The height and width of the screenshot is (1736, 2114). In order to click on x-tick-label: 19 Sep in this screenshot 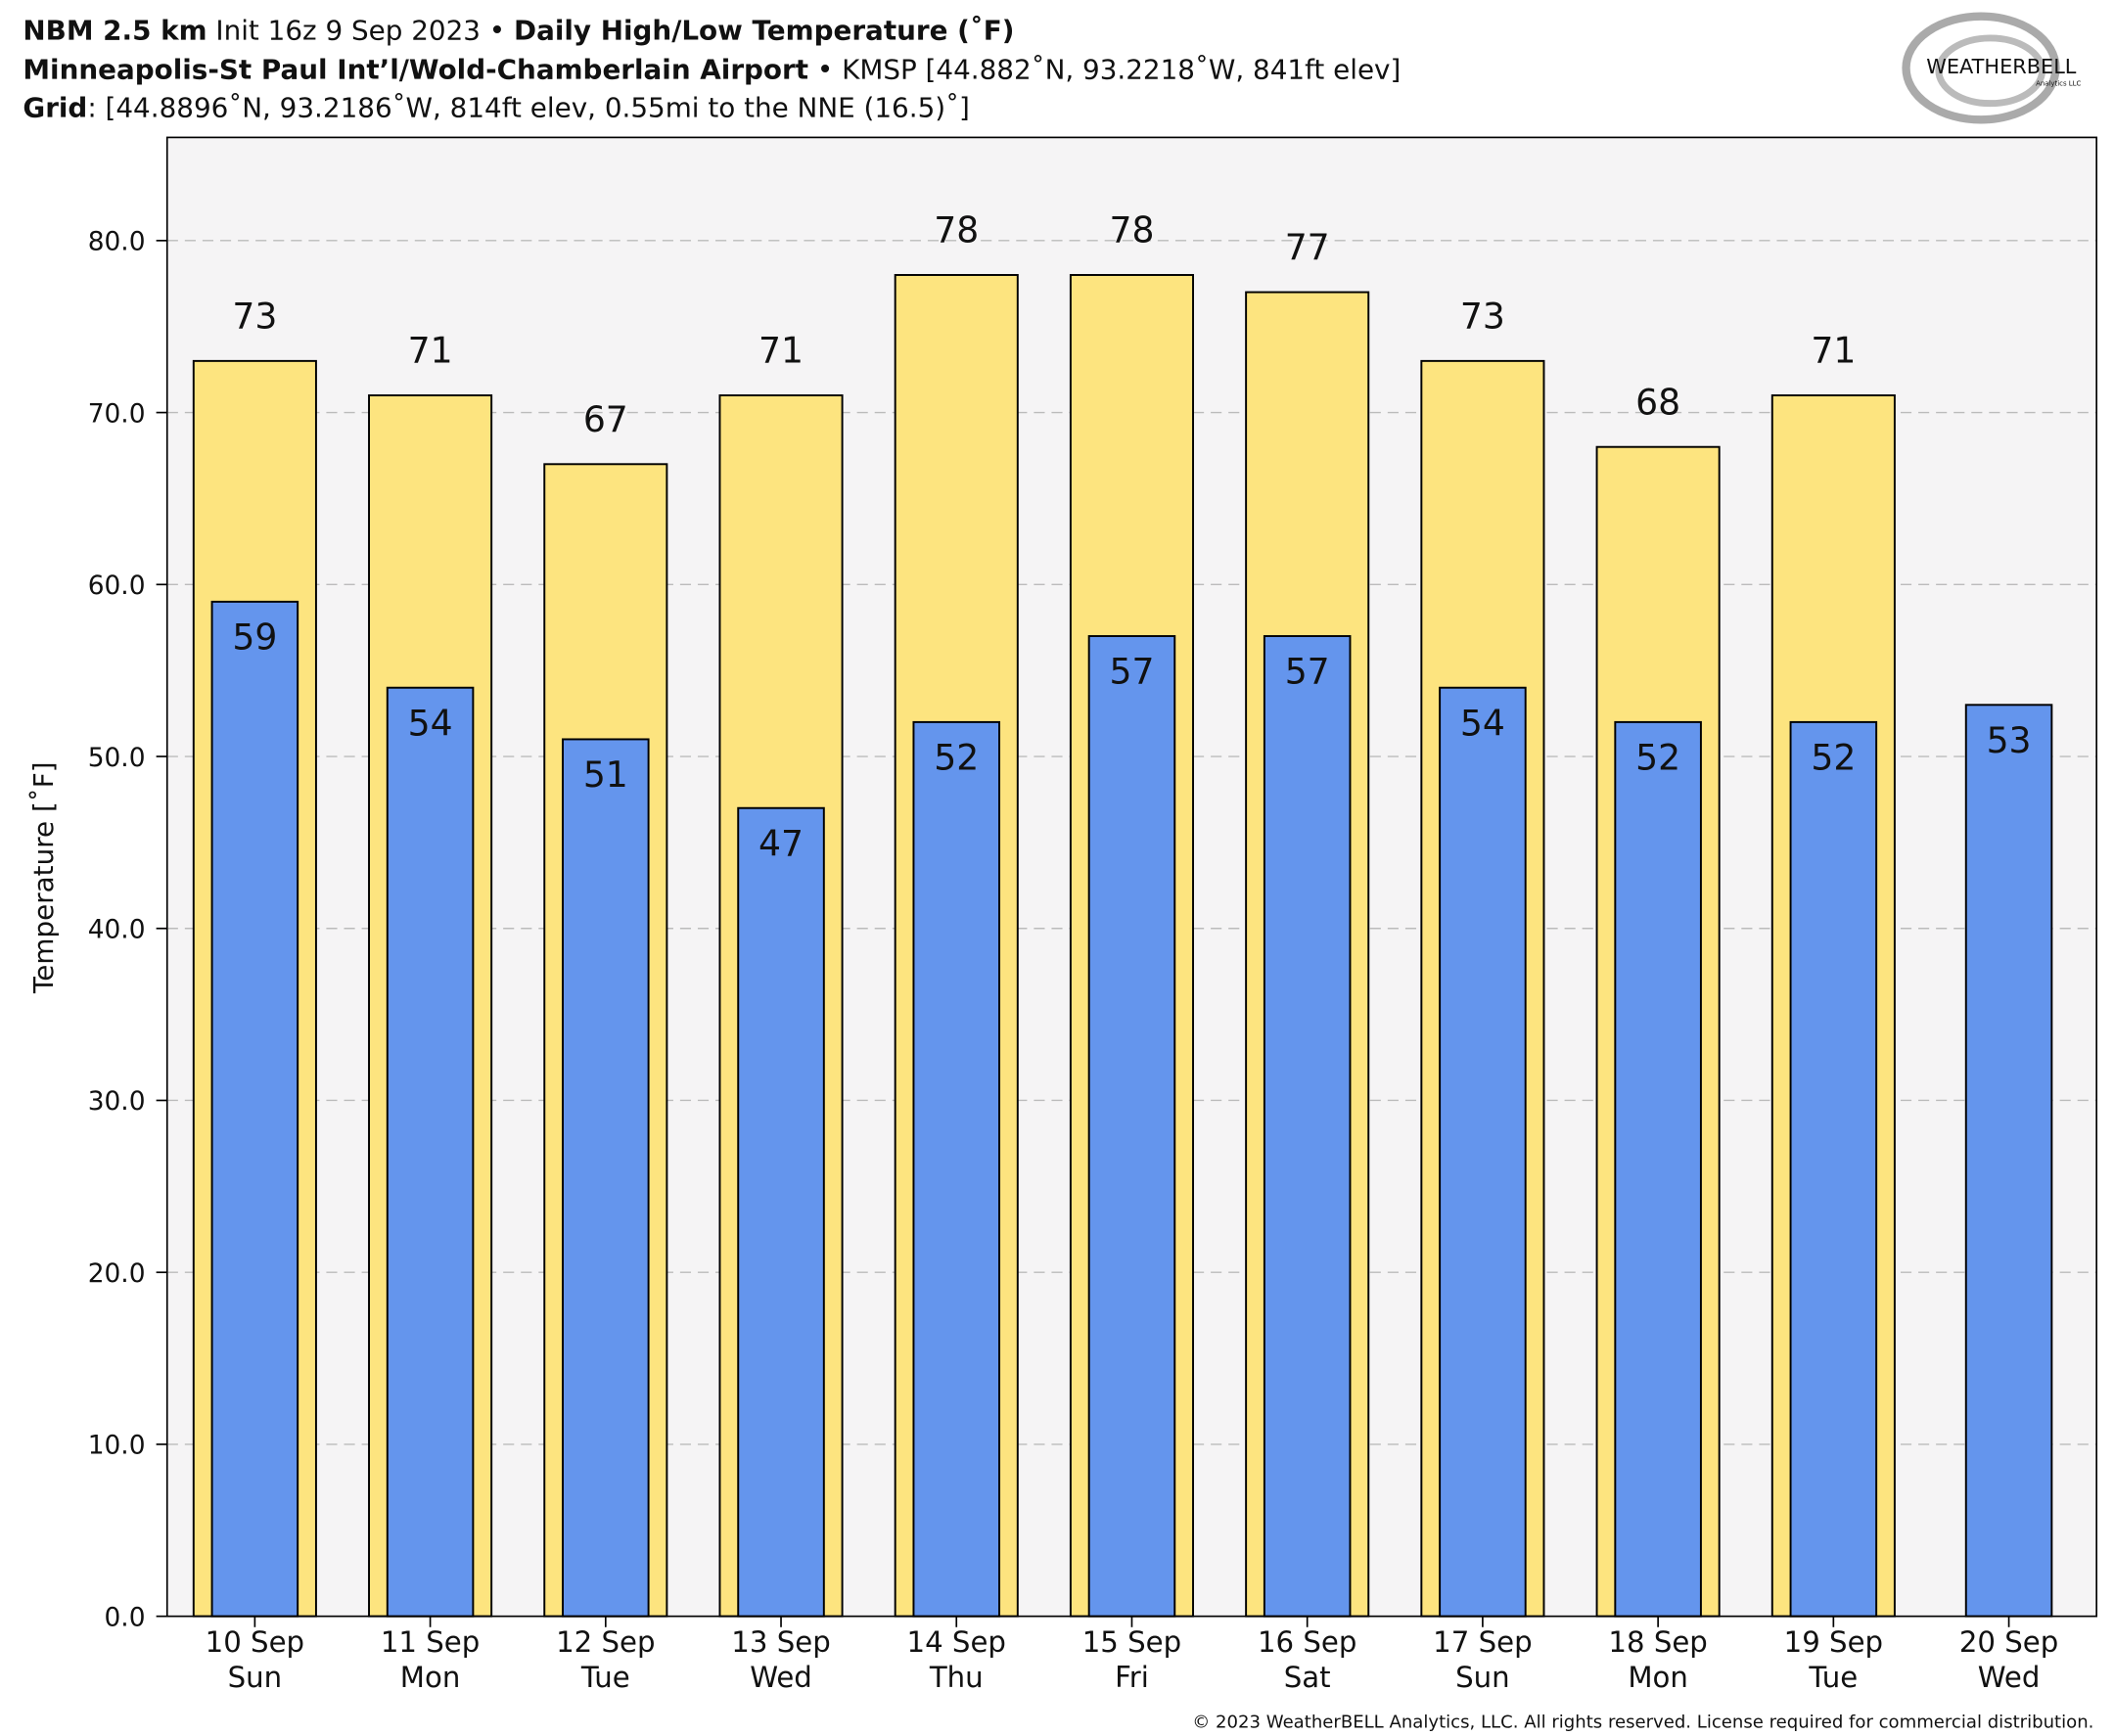, I will do `click(1834, 1642)`.